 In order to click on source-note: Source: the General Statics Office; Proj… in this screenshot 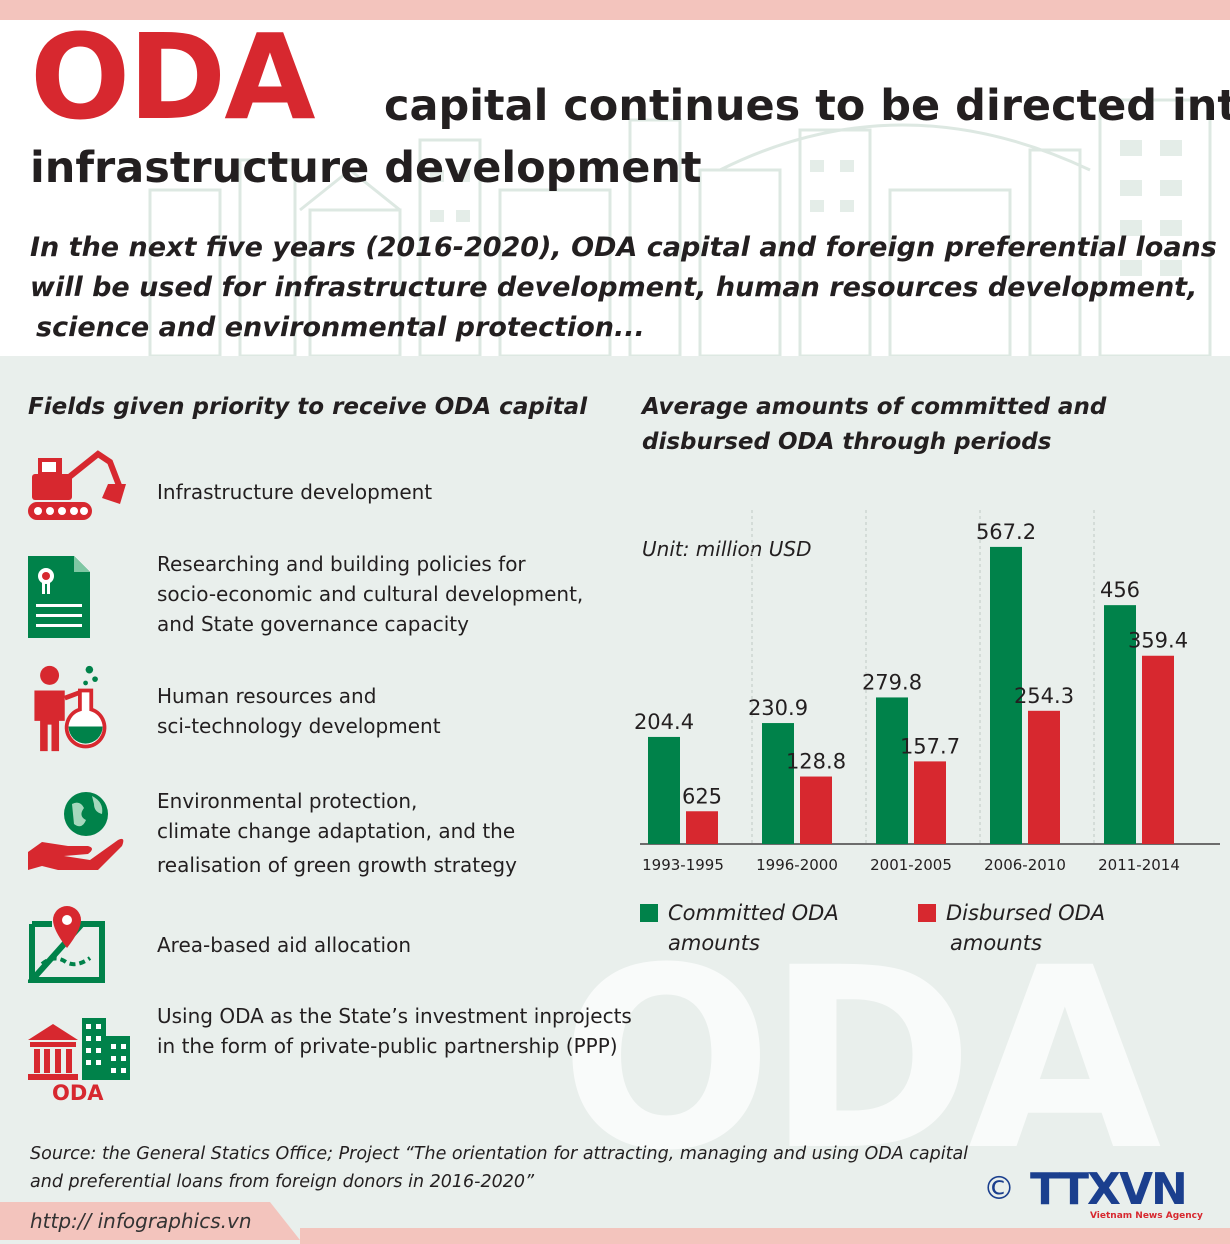, I will do `click(499, 1168)`.